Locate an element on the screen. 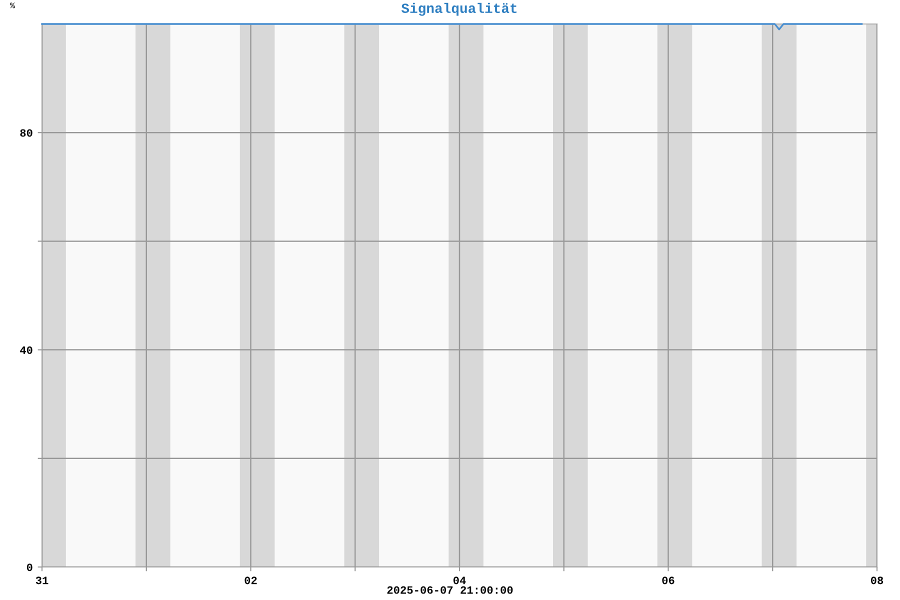 The image size is (900, 600). y-tick-label: 80 is located at coordinates (26, 133).